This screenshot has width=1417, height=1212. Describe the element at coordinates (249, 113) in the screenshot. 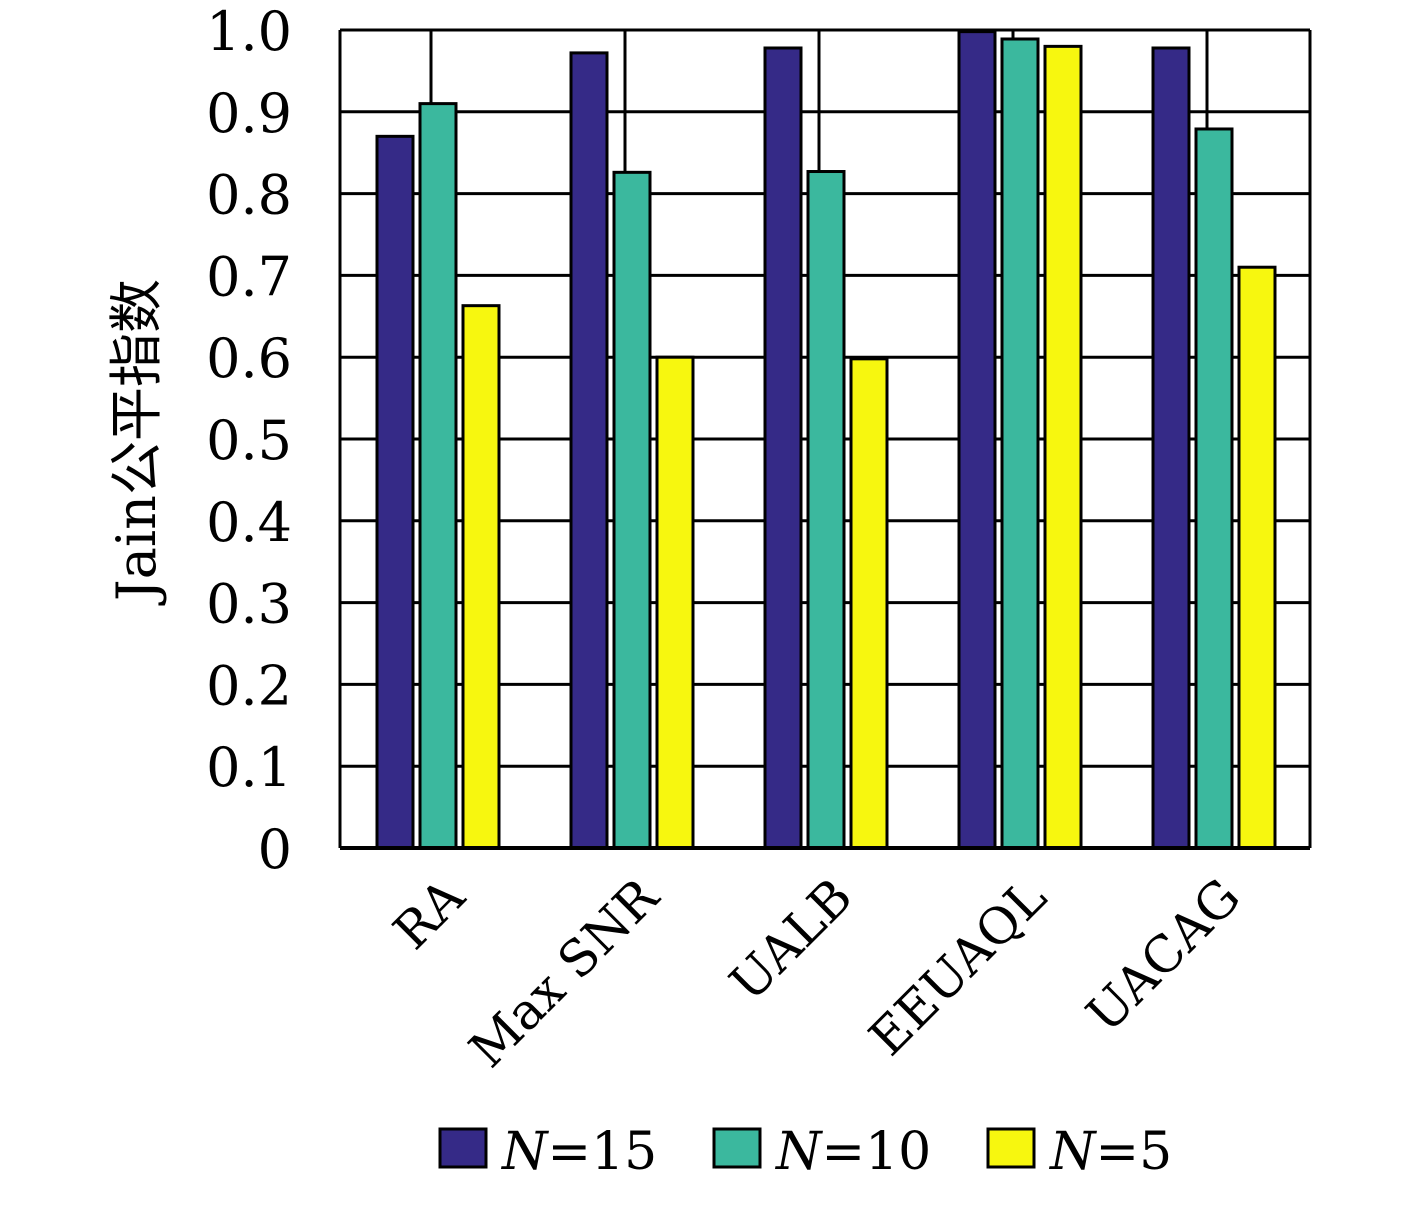

I see `y-tick-label: 0.9` at that location.